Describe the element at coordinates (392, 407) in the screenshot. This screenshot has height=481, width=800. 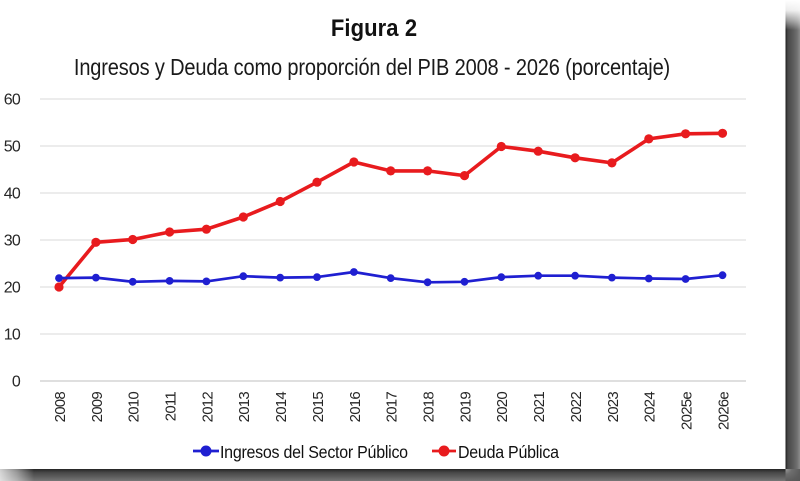
I see `svg-text: 2017` at that location.